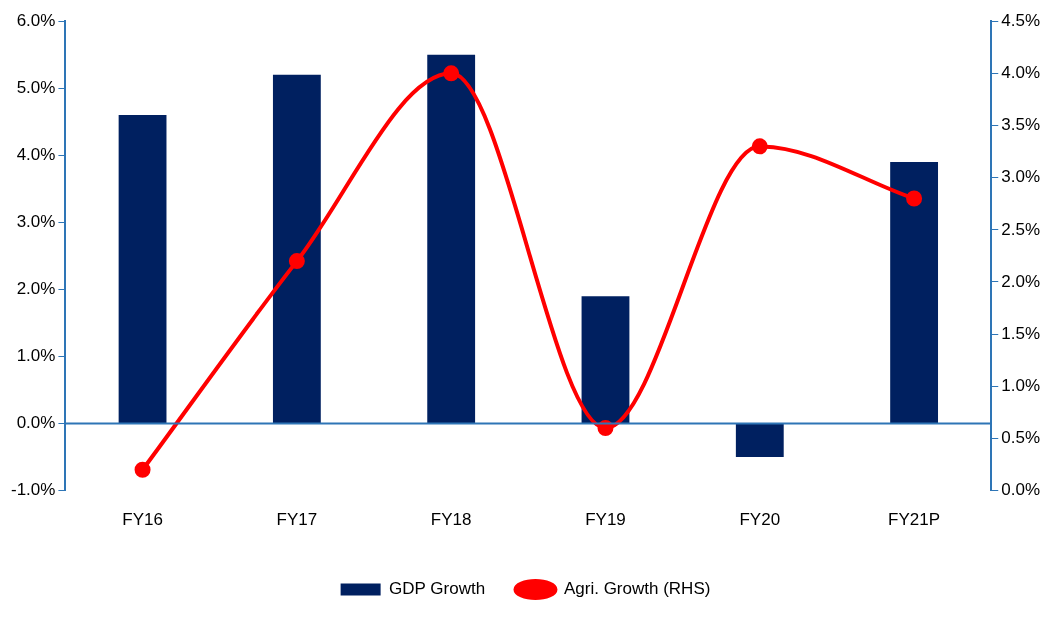  What do you see at coordinates (36, 20) in the screenshot?
I see `y-tick-label: 6.0%` at bounding box center [36, 20].